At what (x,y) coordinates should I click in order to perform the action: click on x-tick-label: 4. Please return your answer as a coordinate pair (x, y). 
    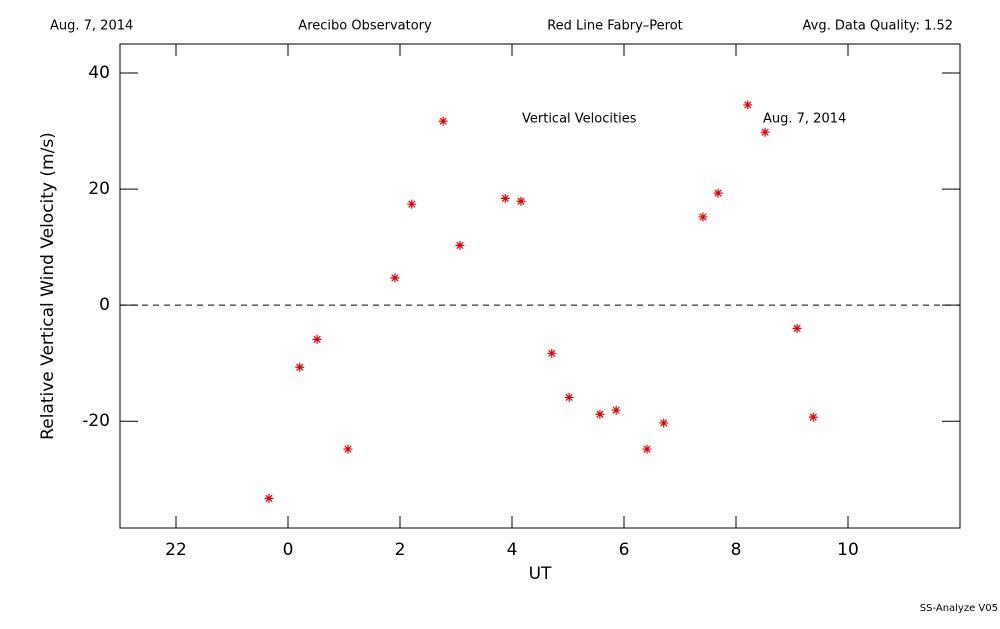
    Looking at the image, I should click on (512, 550).